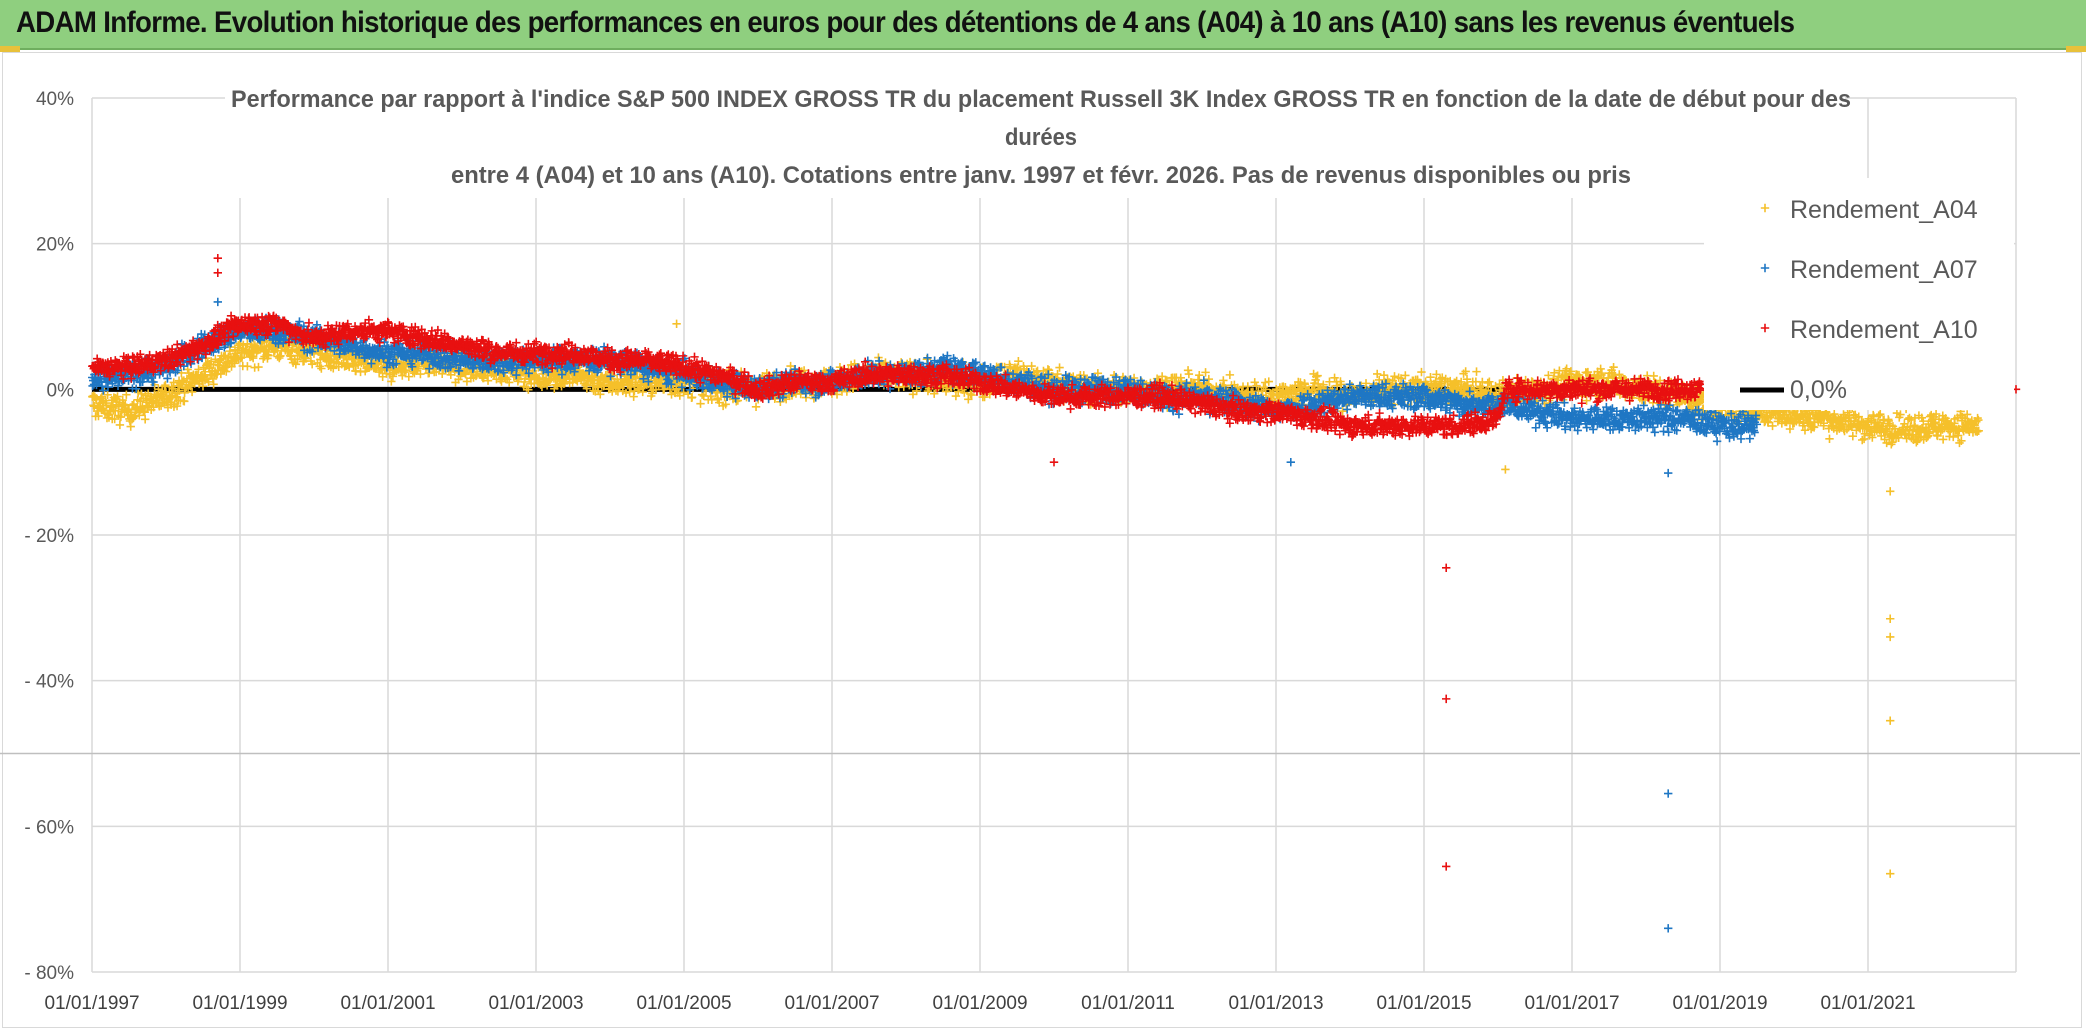  Describe the element at coordinates (55, 99) in the screenshot. I see `y-tick-label: 40%` at that location.